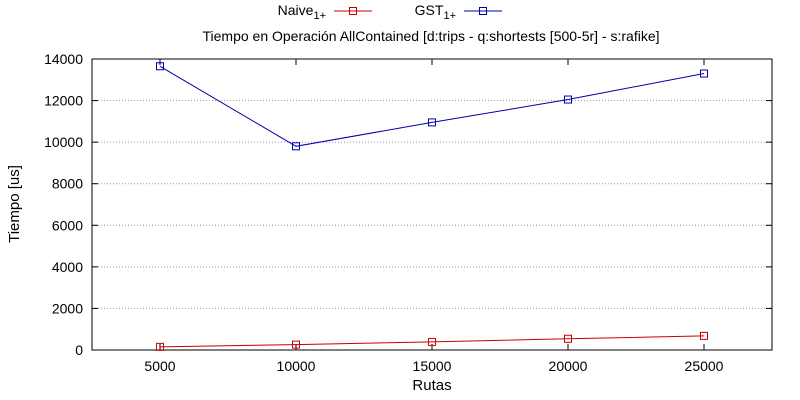  I want to click on y-tick-label: 12000, so click(63, 101).